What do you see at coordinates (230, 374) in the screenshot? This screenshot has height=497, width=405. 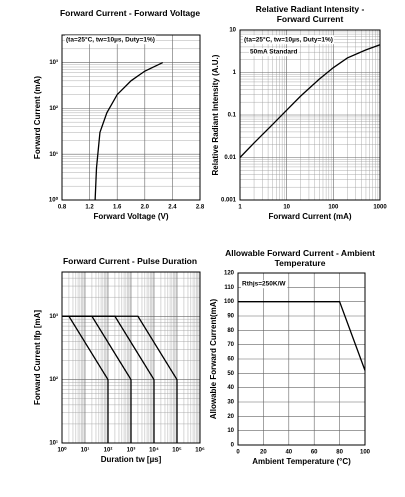 I see `y-tick-label: 50` at bounding box center [230, 374].